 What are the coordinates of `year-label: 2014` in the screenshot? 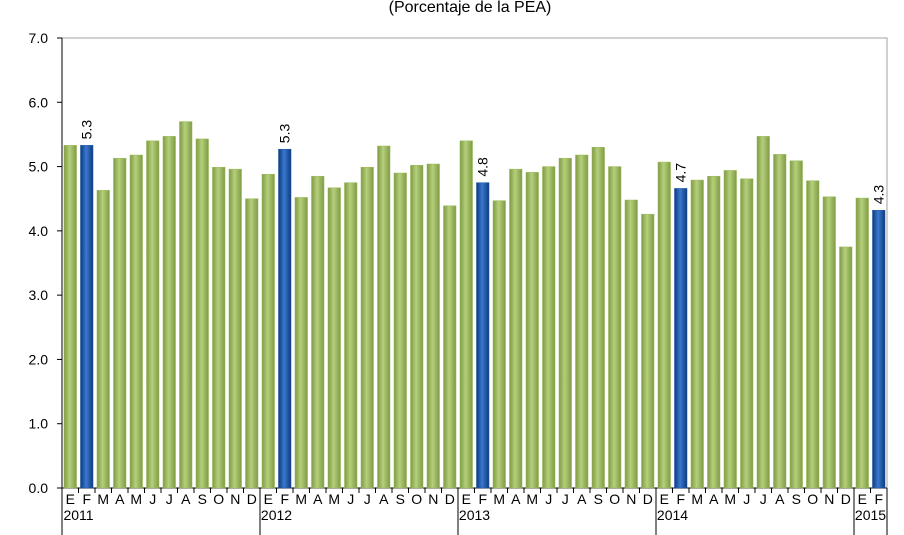 It's located at (672, 515).